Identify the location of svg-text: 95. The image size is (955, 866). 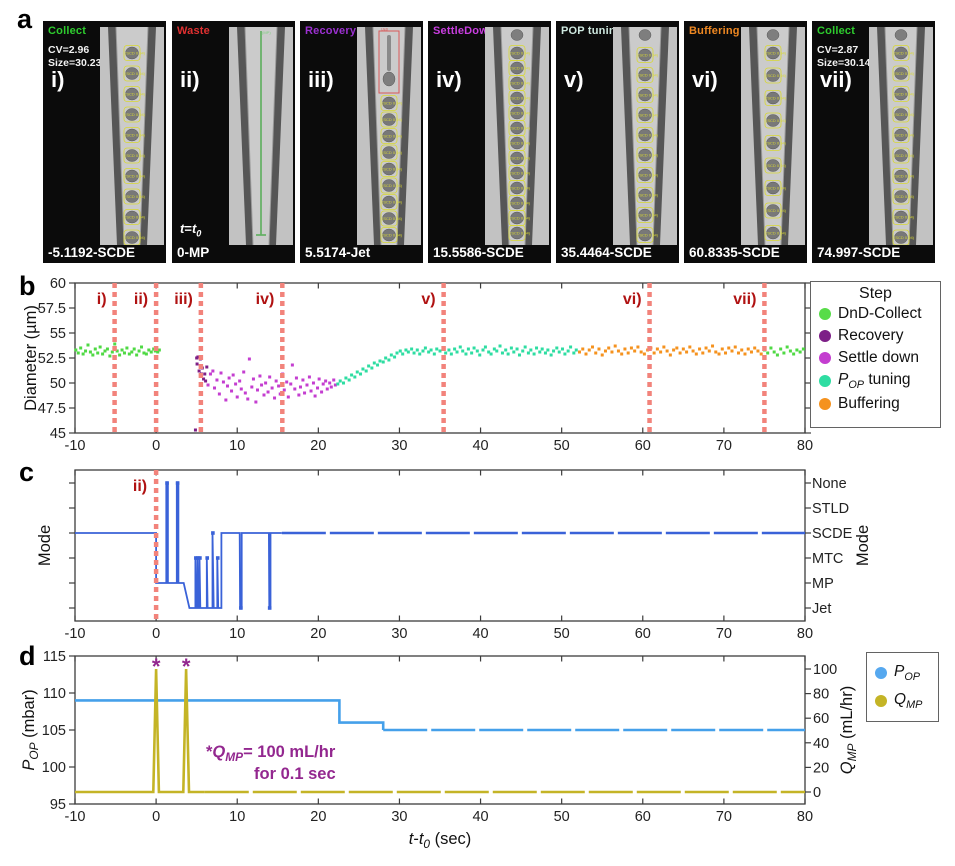
(58, 805).